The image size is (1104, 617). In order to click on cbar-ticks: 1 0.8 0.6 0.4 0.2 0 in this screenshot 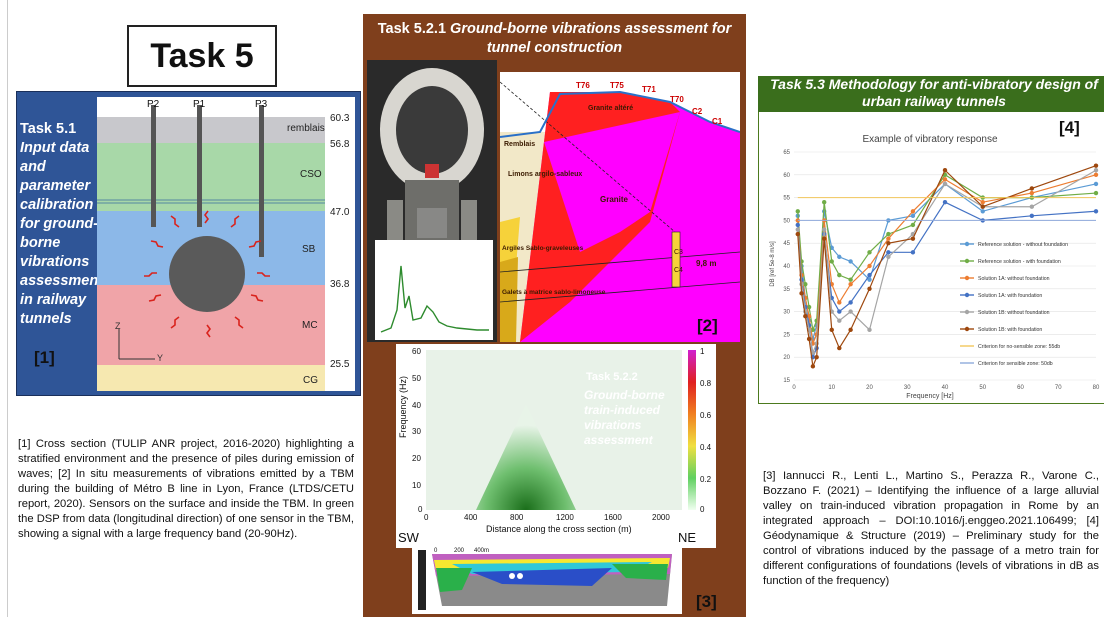, I will do `click(706, 430)`.